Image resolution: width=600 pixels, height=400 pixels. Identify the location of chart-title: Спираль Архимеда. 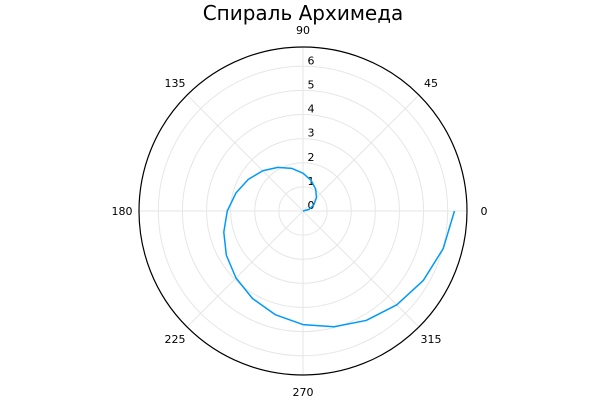
(303, 13).